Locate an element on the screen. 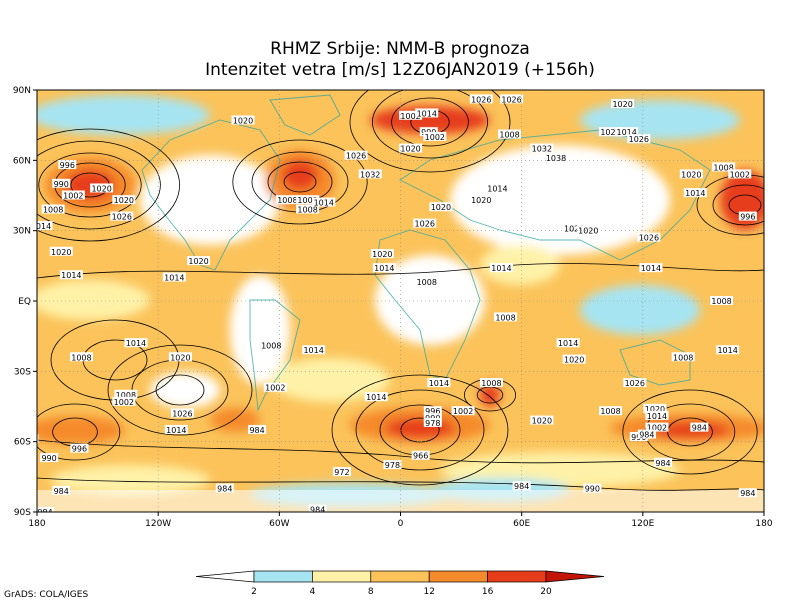 This screenshot has height=600, width=800. y-tick-label: 60S is located at coordinates (22, 443).